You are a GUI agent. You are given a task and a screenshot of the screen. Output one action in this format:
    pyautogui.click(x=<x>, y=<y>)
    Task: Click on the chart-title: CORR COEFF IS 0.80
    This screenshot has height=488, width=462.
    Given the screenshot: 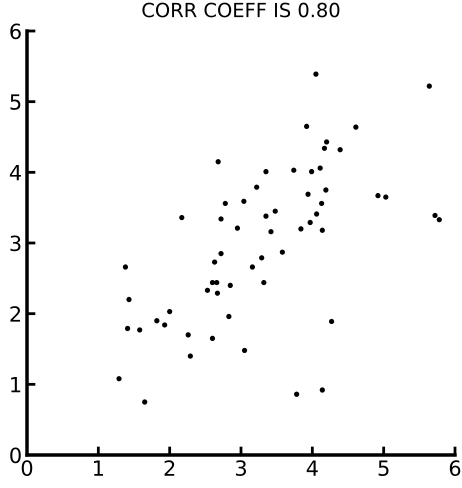 What is the action you would take?
    pyautogui.click(x=241, y=10)
    